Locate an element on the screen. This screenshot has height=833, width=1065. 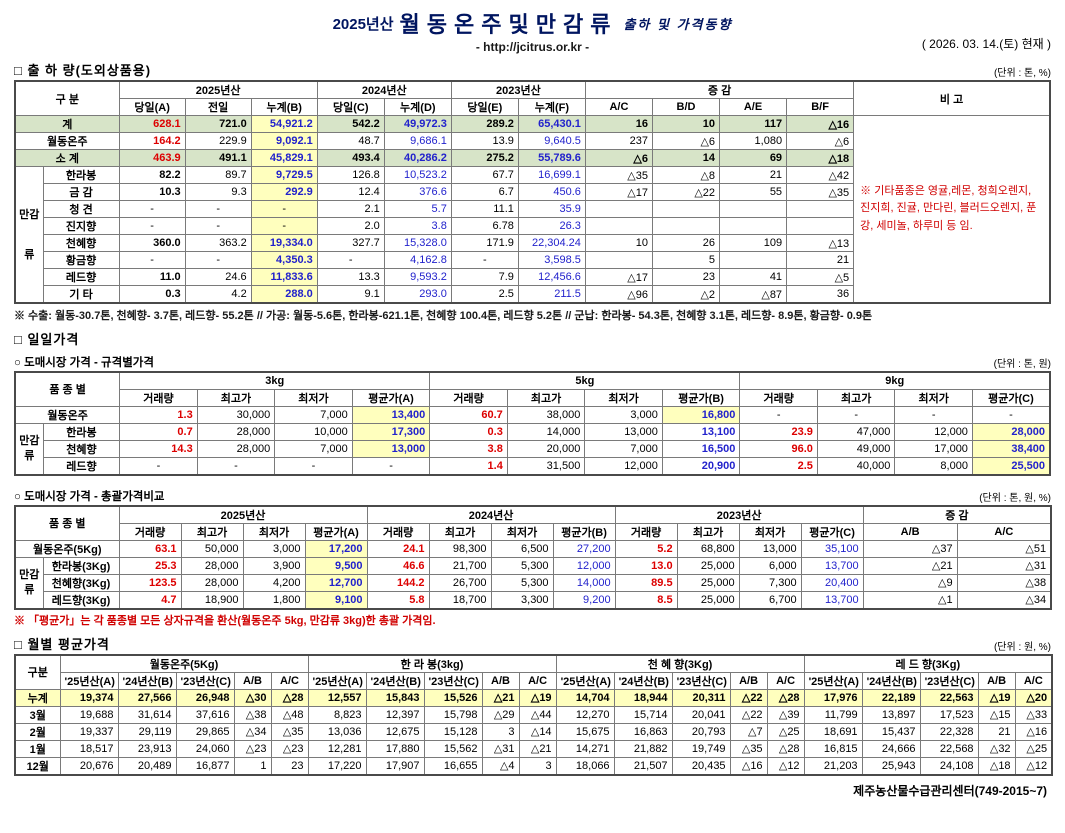
table-cell: 3,900 is located at coordinates (274, 565).